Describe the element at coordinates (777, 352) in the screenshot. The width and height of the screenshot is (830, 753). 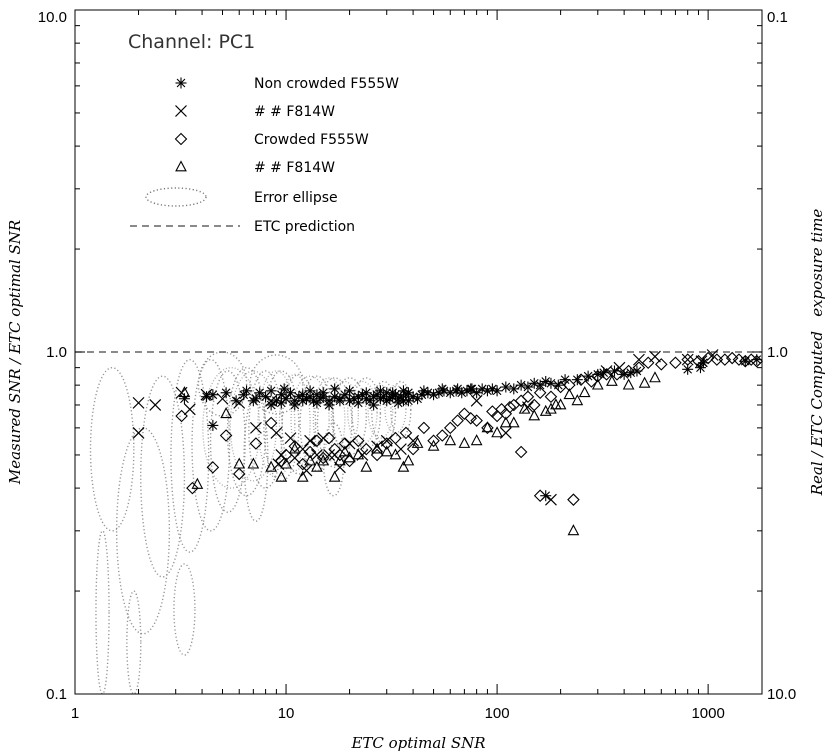
I see `y2-tick-label: 1.0` at that location.